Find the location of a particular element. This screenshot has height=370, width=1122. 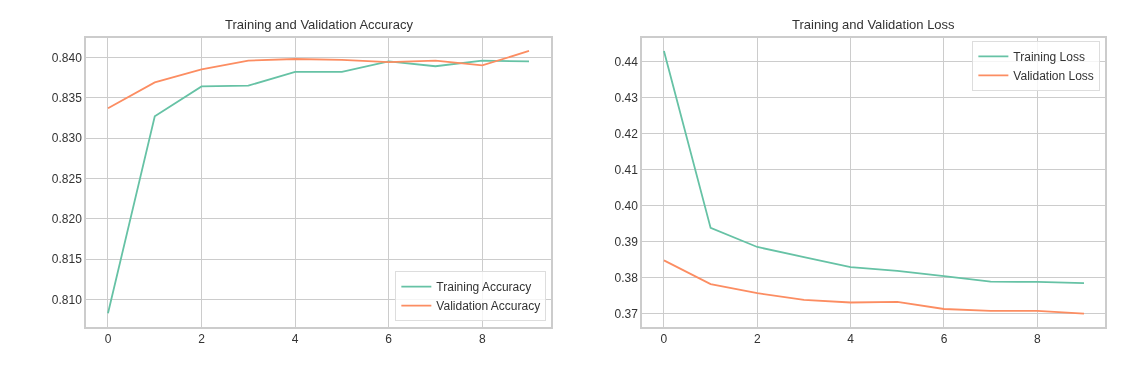

legend-label: Training Loss is located at coordinates (1049, 57).